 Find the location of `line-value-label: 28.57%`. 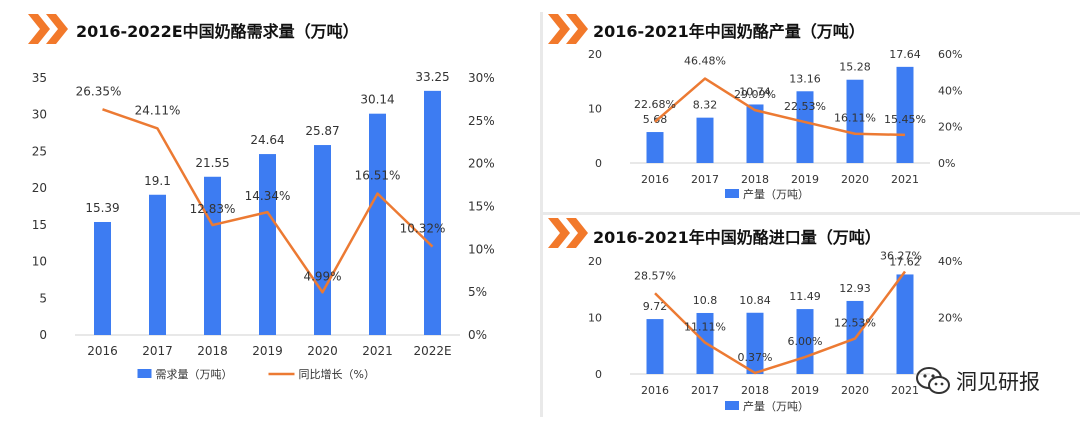

line-value-label: 28.57% is located at coordinates (655, 275).